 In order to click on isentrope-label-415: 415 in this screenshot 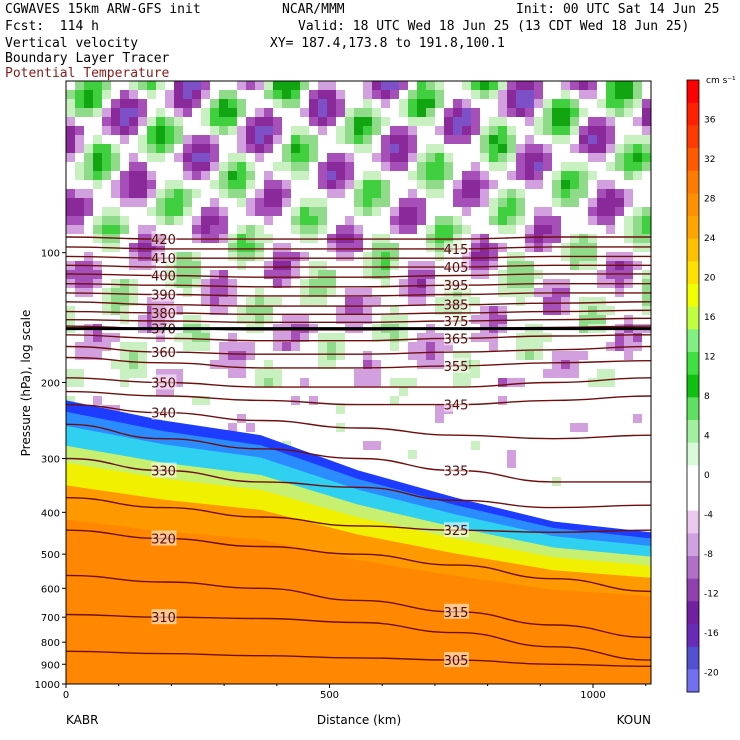, I will do `click(456, 250)`.